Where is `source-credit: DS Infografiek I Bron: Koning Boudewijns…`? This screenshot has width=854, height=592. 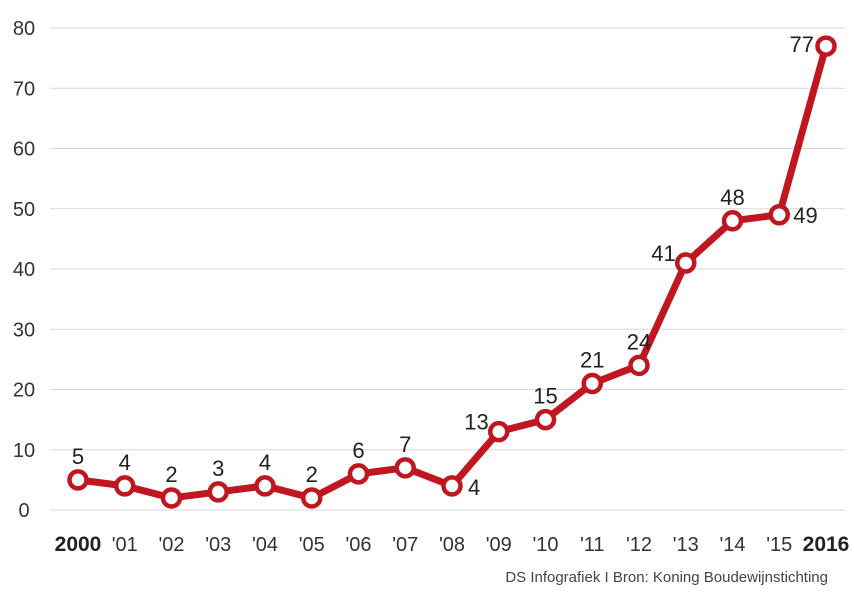 source-credit: DS Infografiek I Bron: Koning Boudewijns… is located at coordinates (666, 577).